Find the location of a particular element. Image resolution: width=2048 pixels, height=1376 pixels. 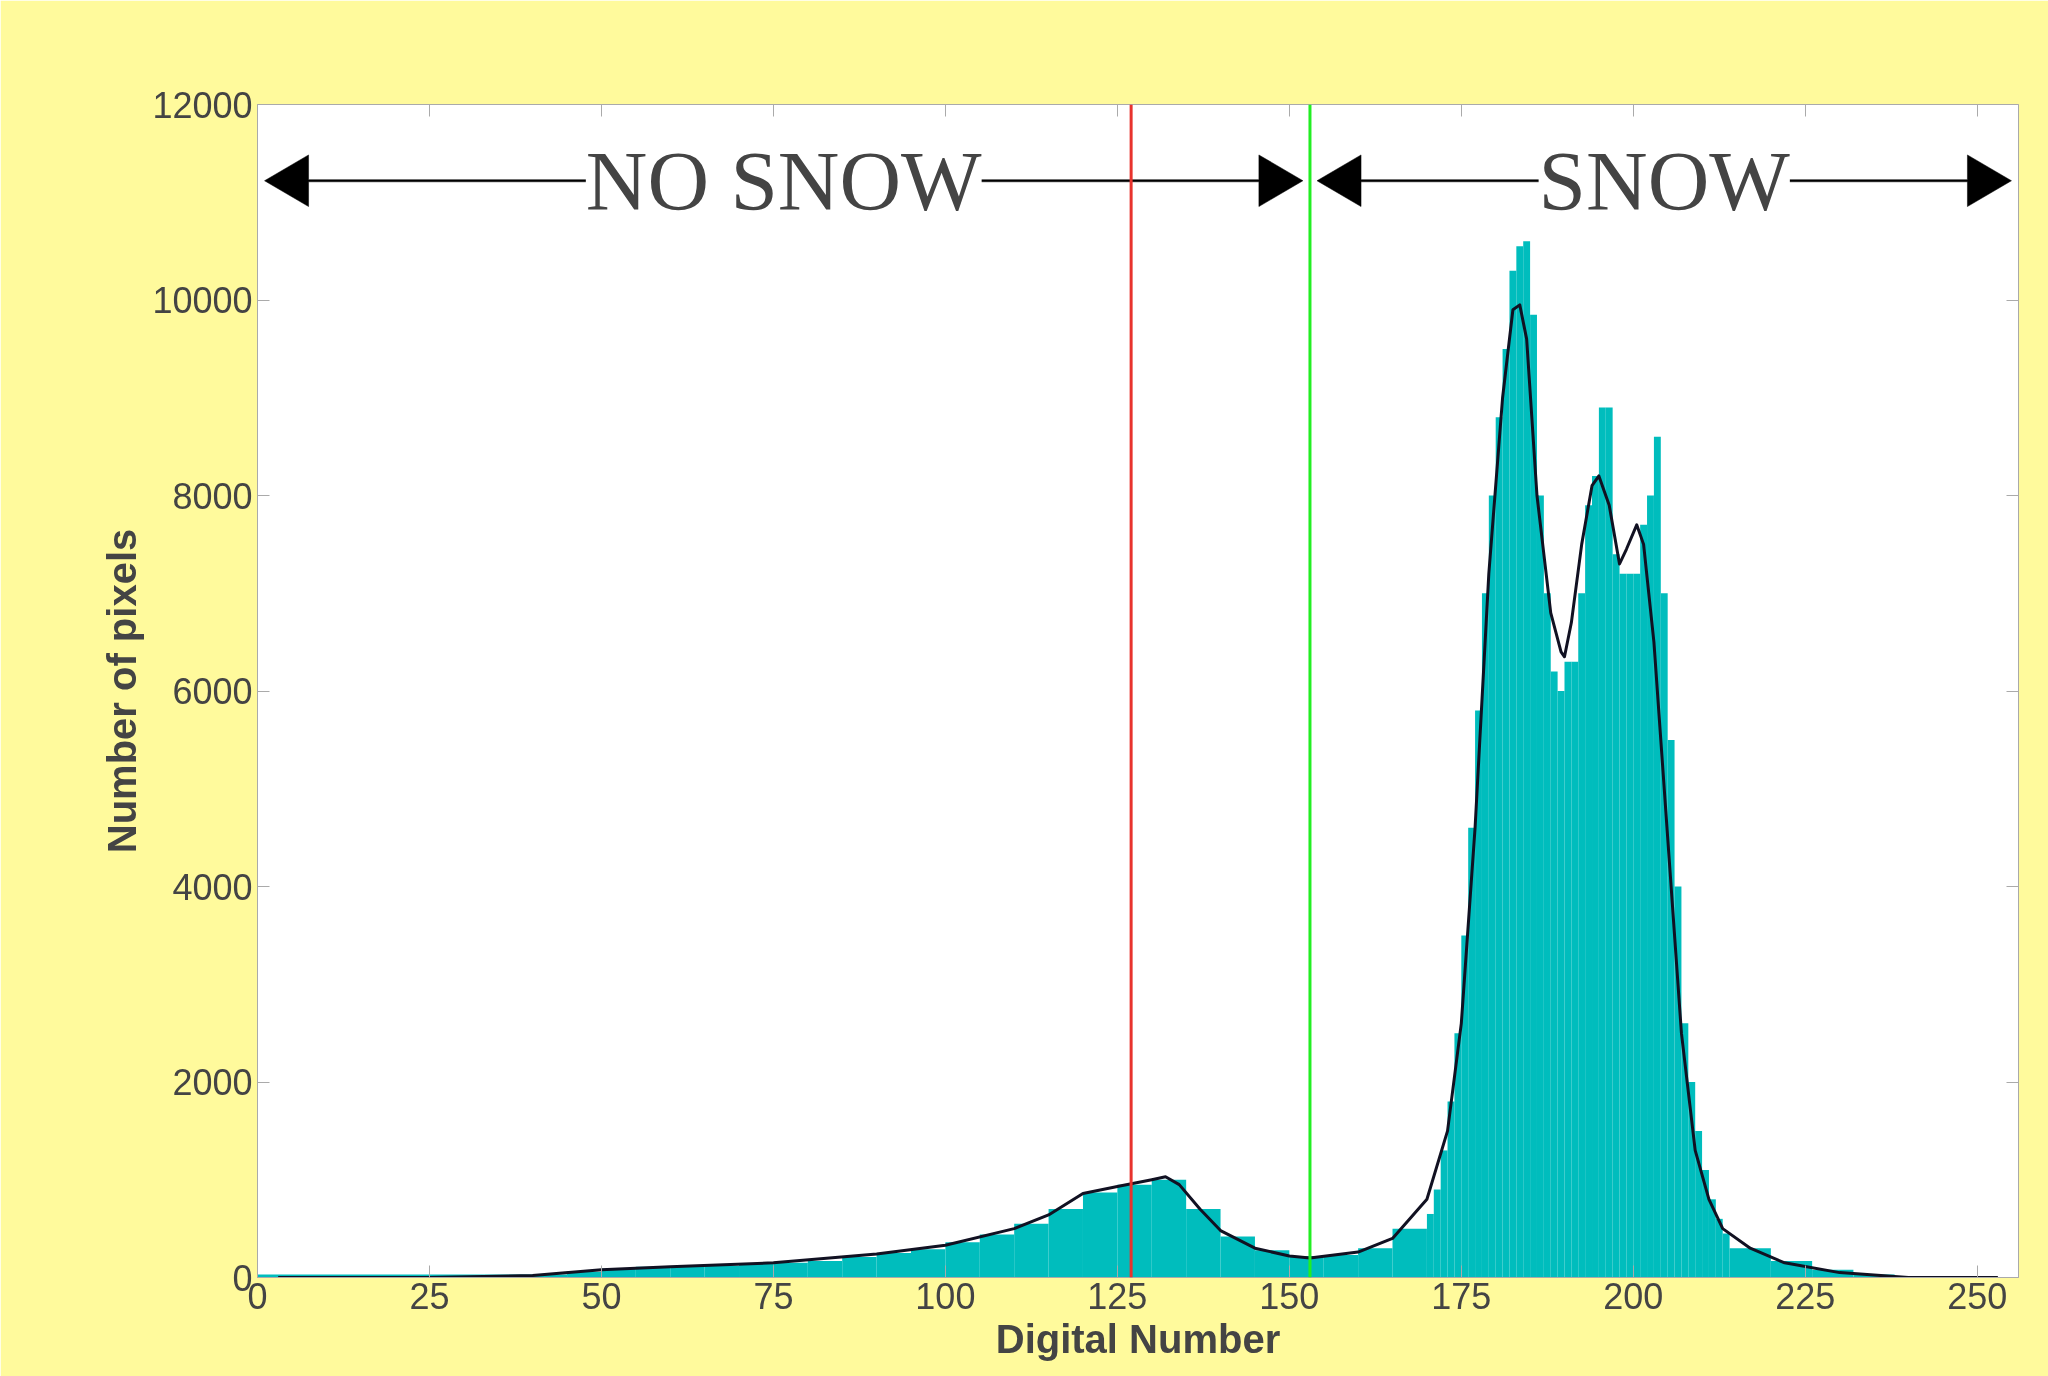

x-tick-label: 200 is located at coordinates (1633, 1296).